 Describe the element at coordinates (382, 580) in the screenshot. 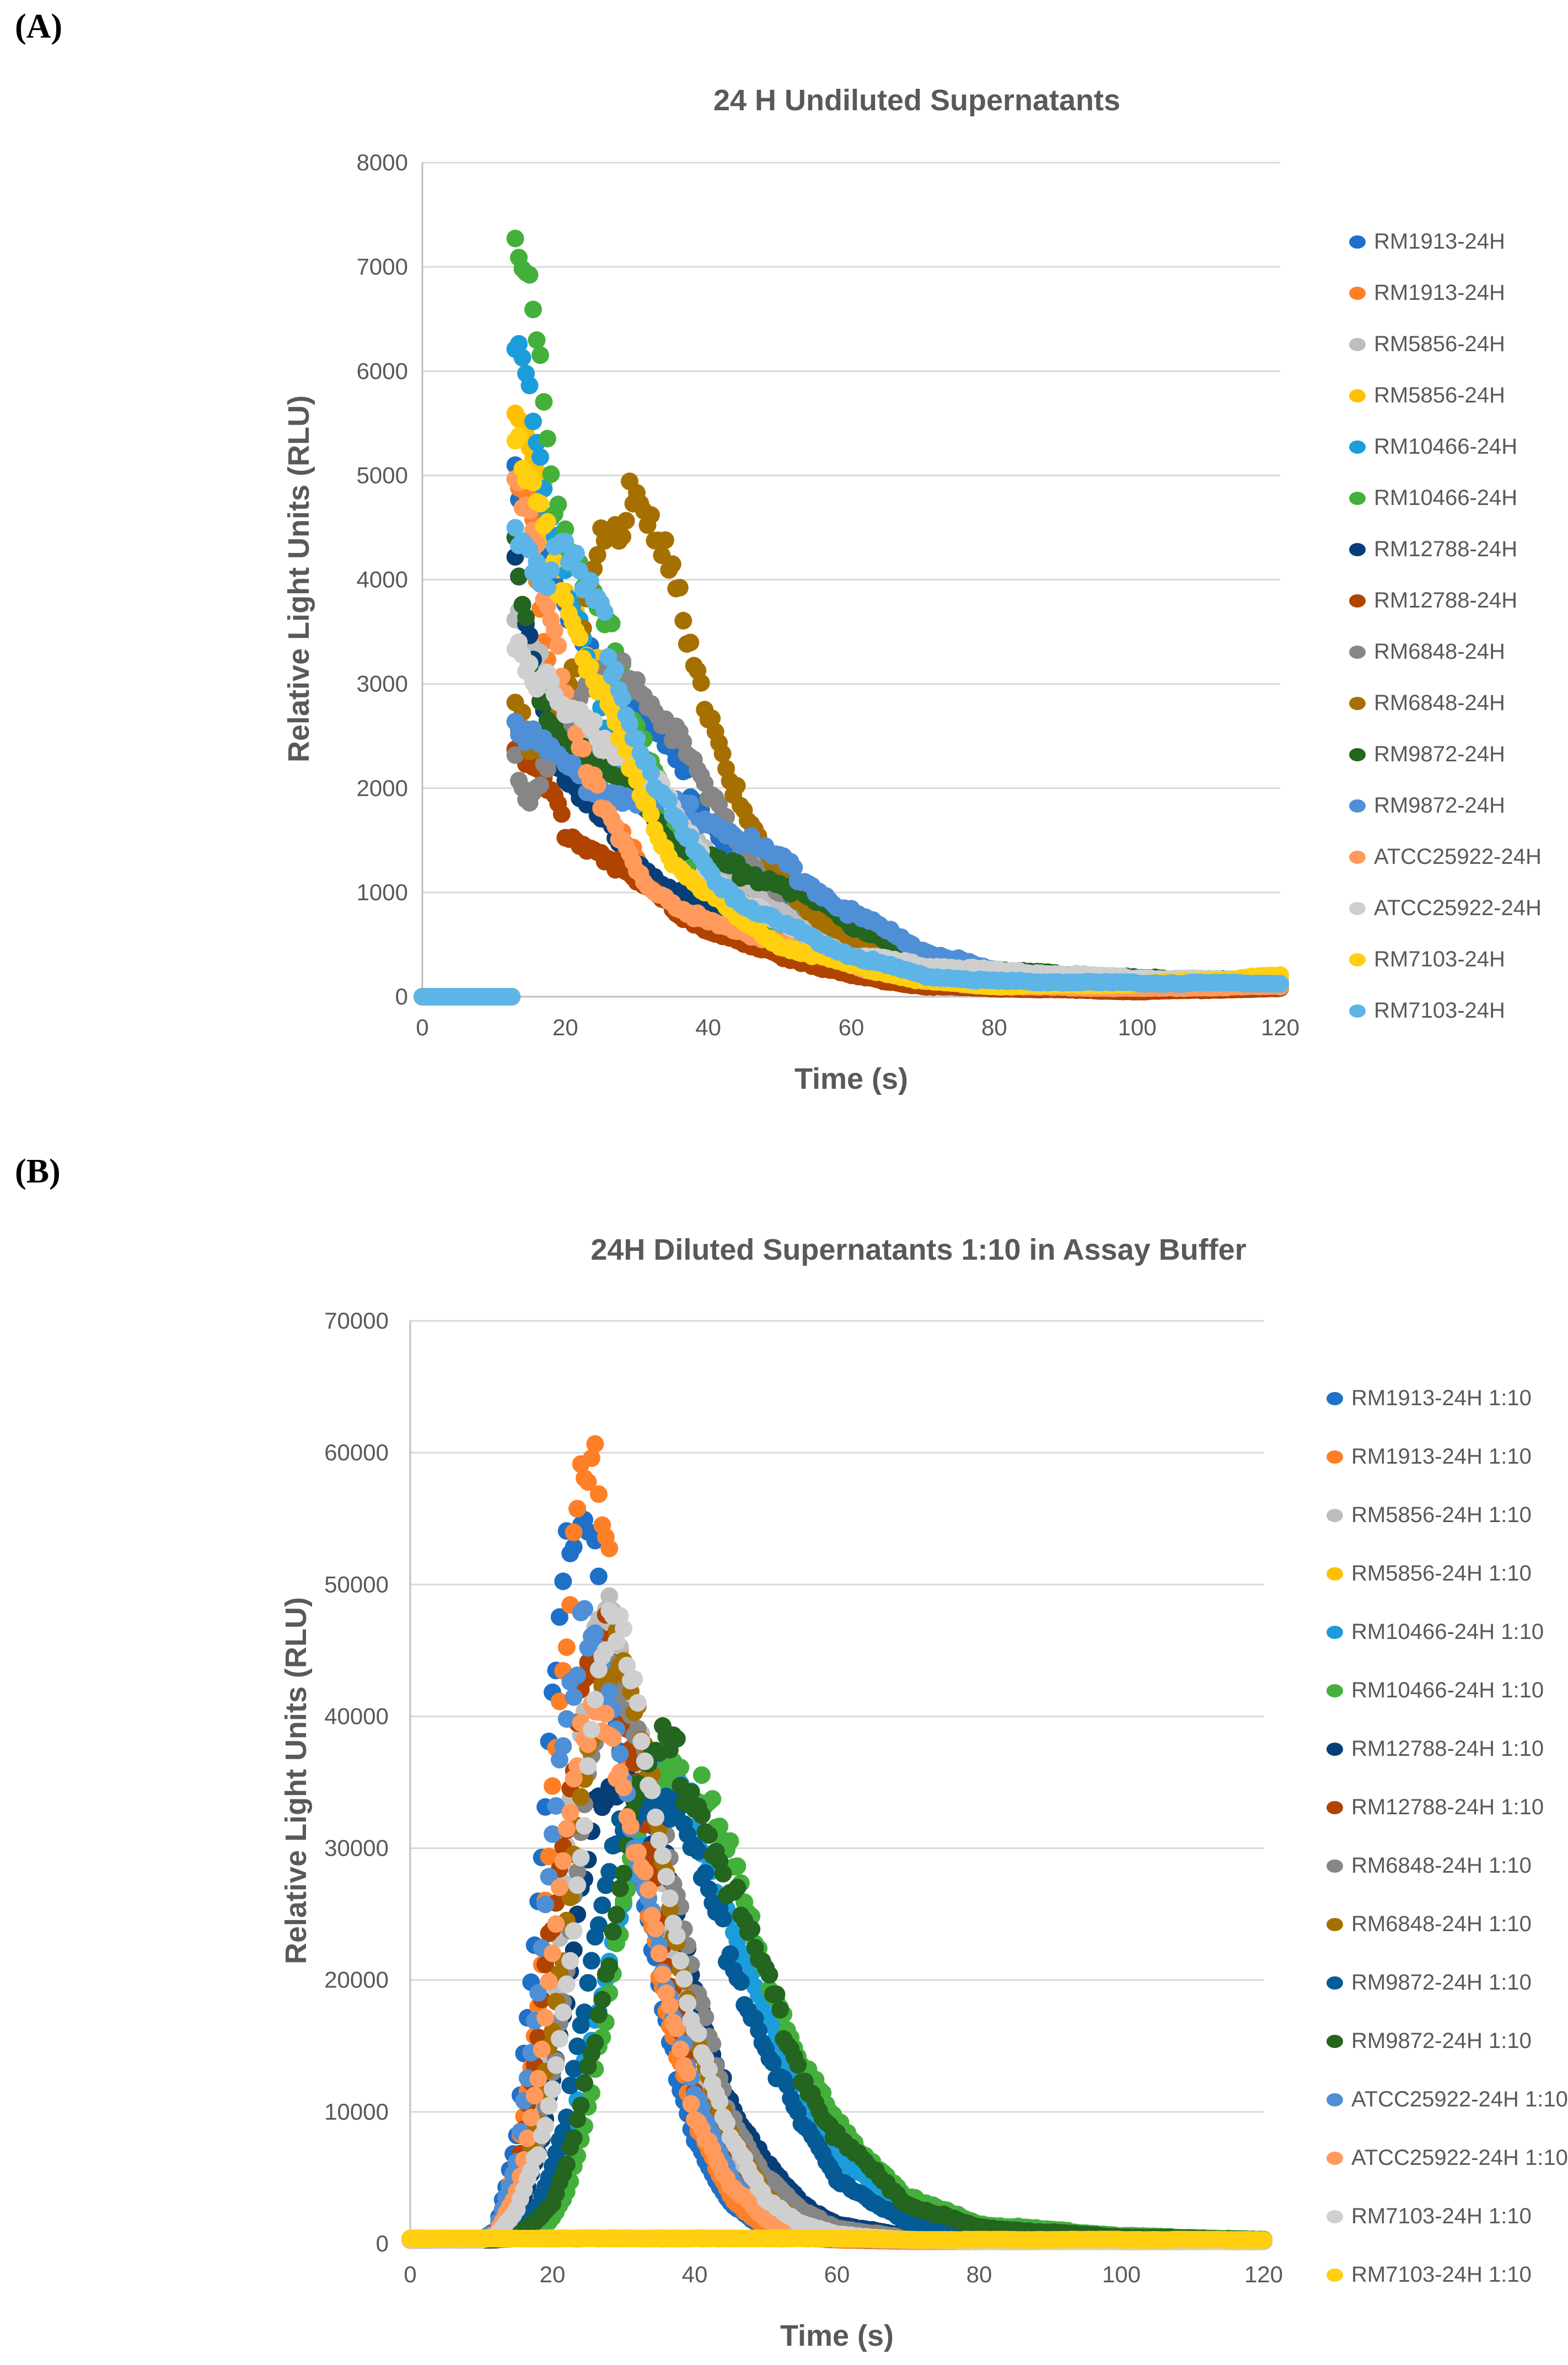

I see `y-tick-label: 4000` at that location.